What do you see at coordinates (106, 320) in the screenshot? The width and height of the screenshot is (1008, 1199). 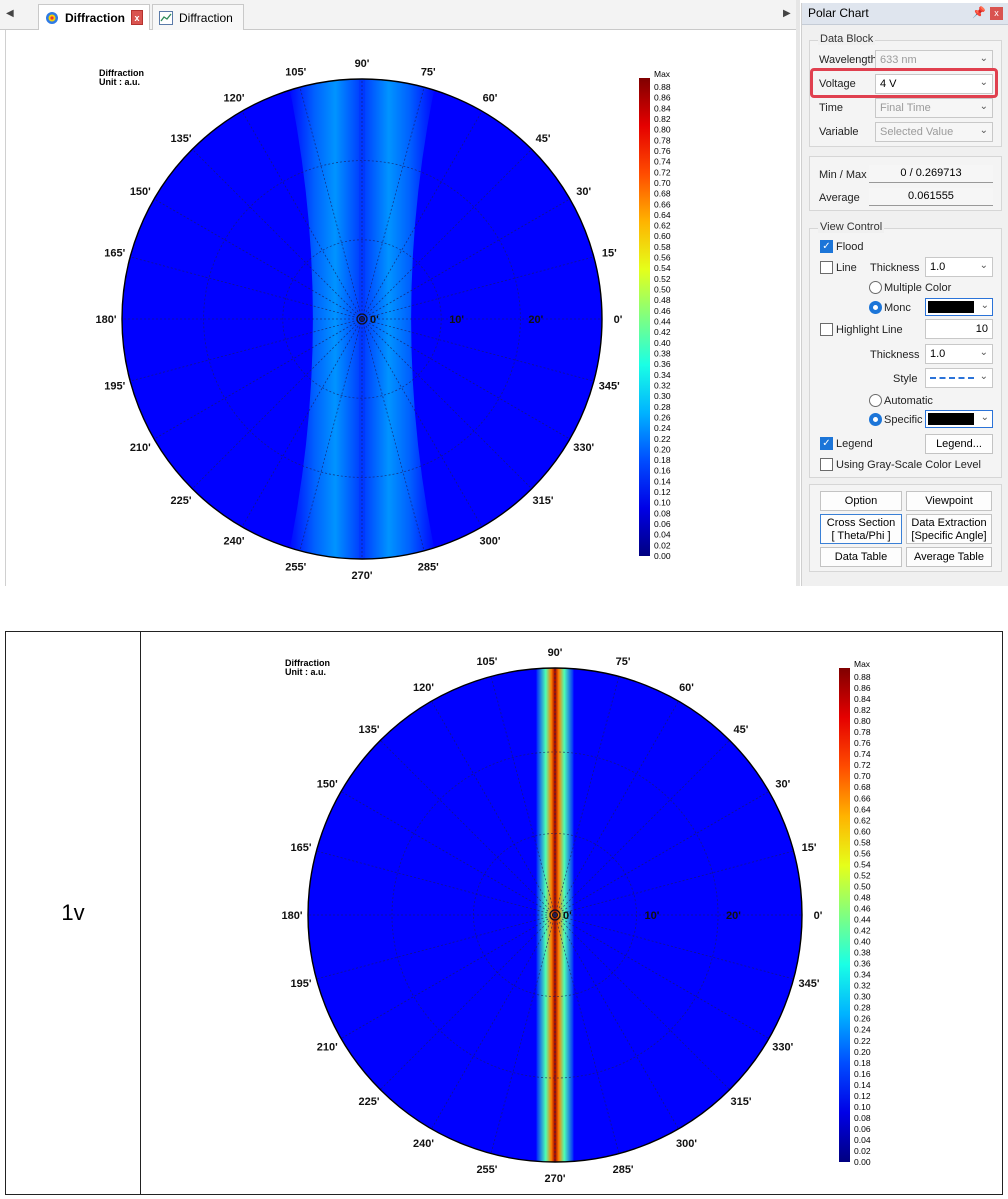 I see `angle-tick-label: 180'` at bounding box center [106, 320].